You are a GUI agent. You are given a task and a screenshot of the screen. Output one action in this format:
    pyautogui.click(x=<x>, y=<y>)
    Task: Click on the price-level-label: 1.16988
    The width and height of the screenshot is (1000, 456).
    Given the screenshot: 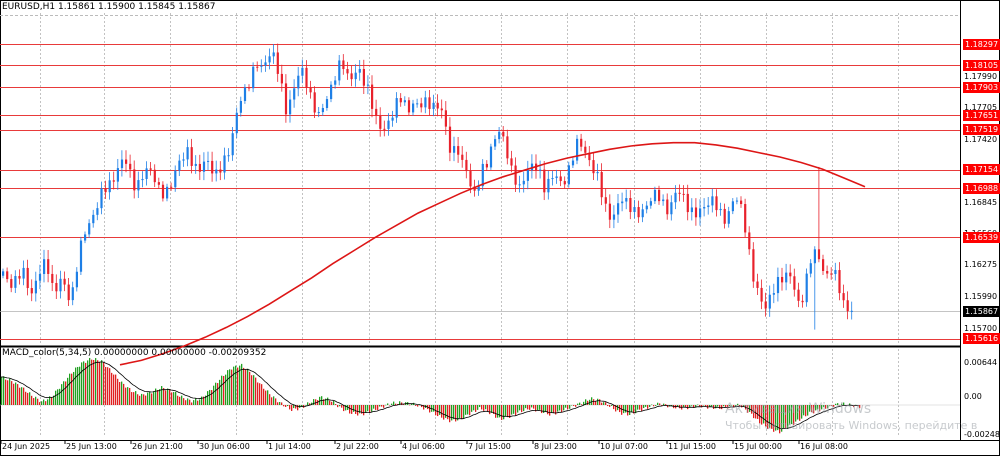 What is the action you would take?
    pyautogui.click(x=981, y=188)
    